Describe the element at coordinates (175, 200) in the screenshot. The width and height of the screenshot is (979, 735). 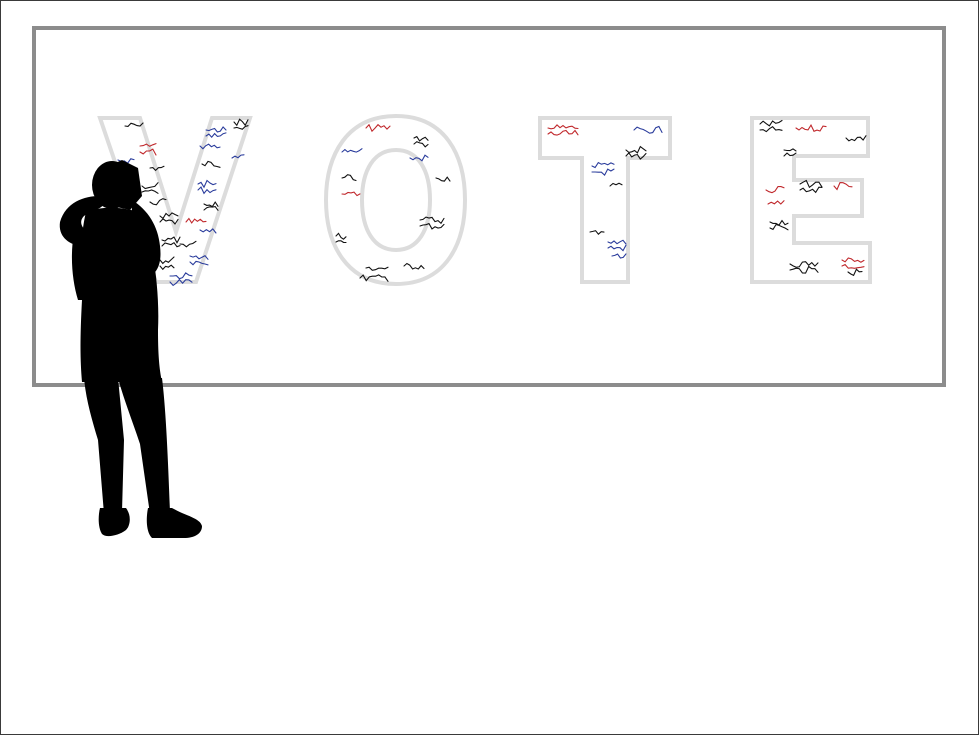
I see `letter-v` at that location.